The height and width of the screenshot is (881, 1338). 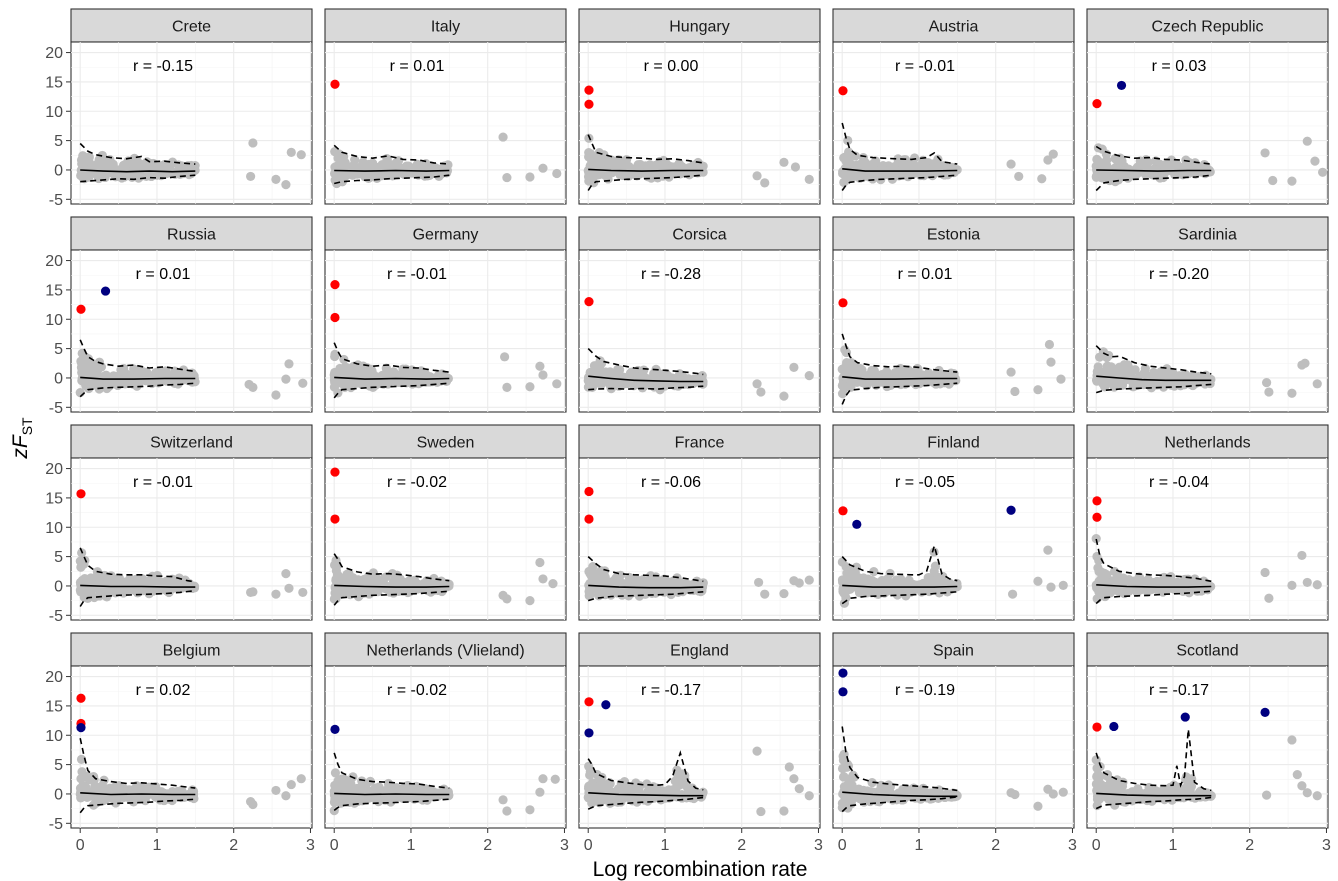 I want to click on facet-strip-label: Austria, so click(x=954, y=27).